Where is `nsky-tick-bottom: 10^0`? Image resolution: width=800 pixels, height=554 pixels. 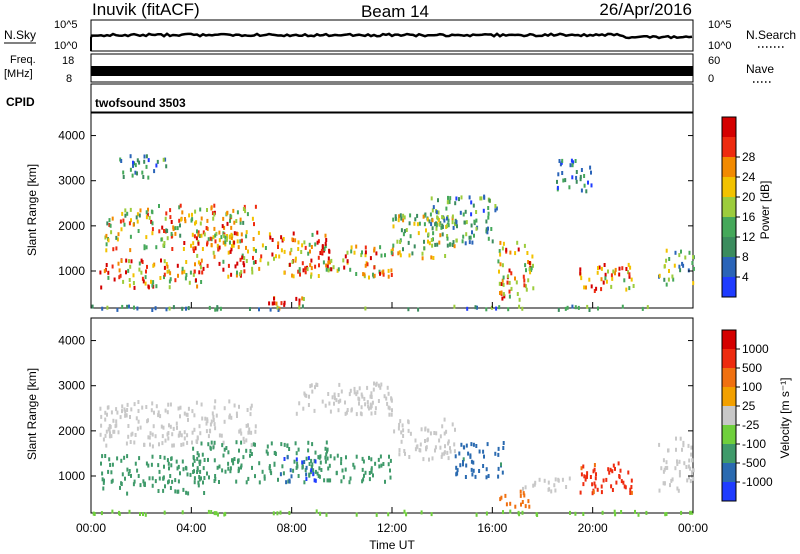
nsky-tick-bottom: 10^0 is located at coordinates (66, 46).